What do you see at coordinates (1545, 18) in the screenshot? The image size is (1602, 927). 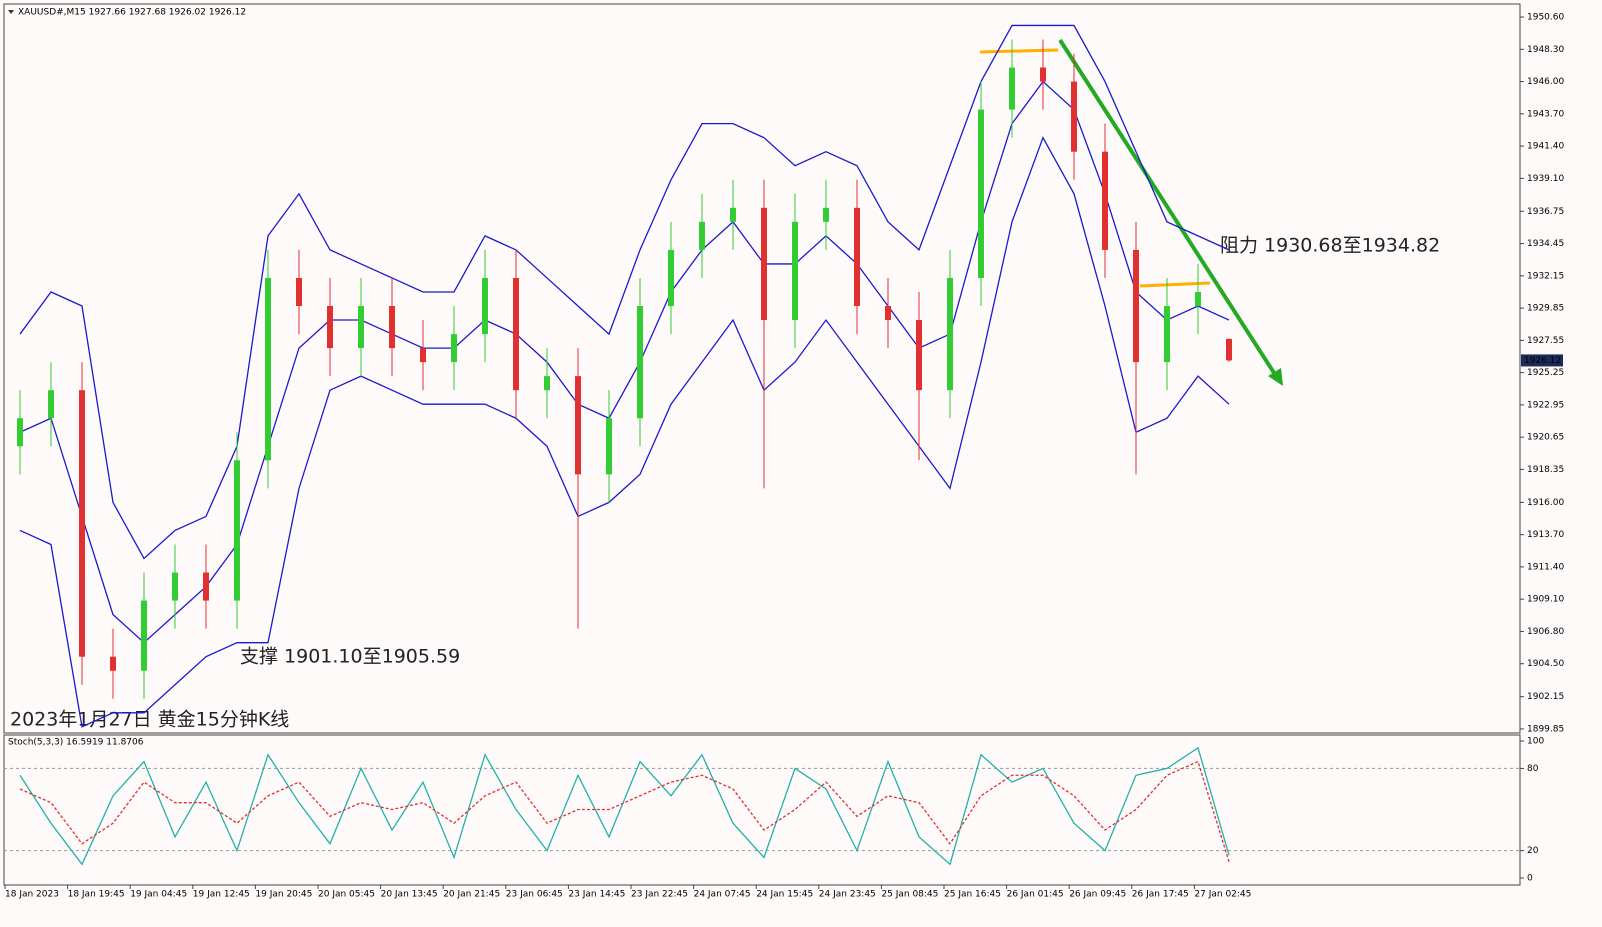 I see `y-tick-label: 1950.60` at bounding box center [1545, 18].